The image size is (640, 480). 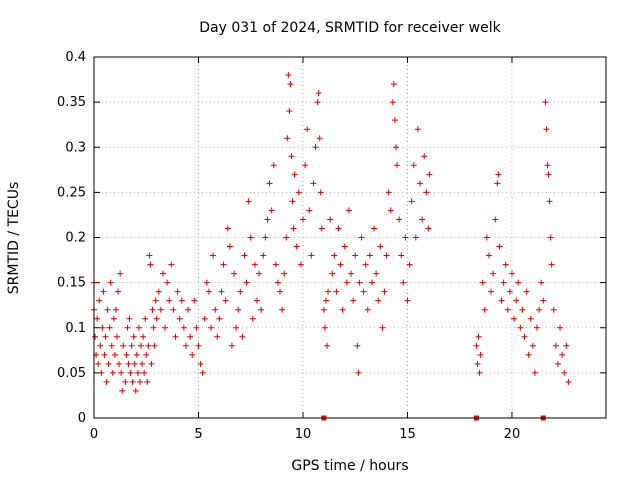 I want to click on x-tick-label: 5, so click(x=198, y=434).